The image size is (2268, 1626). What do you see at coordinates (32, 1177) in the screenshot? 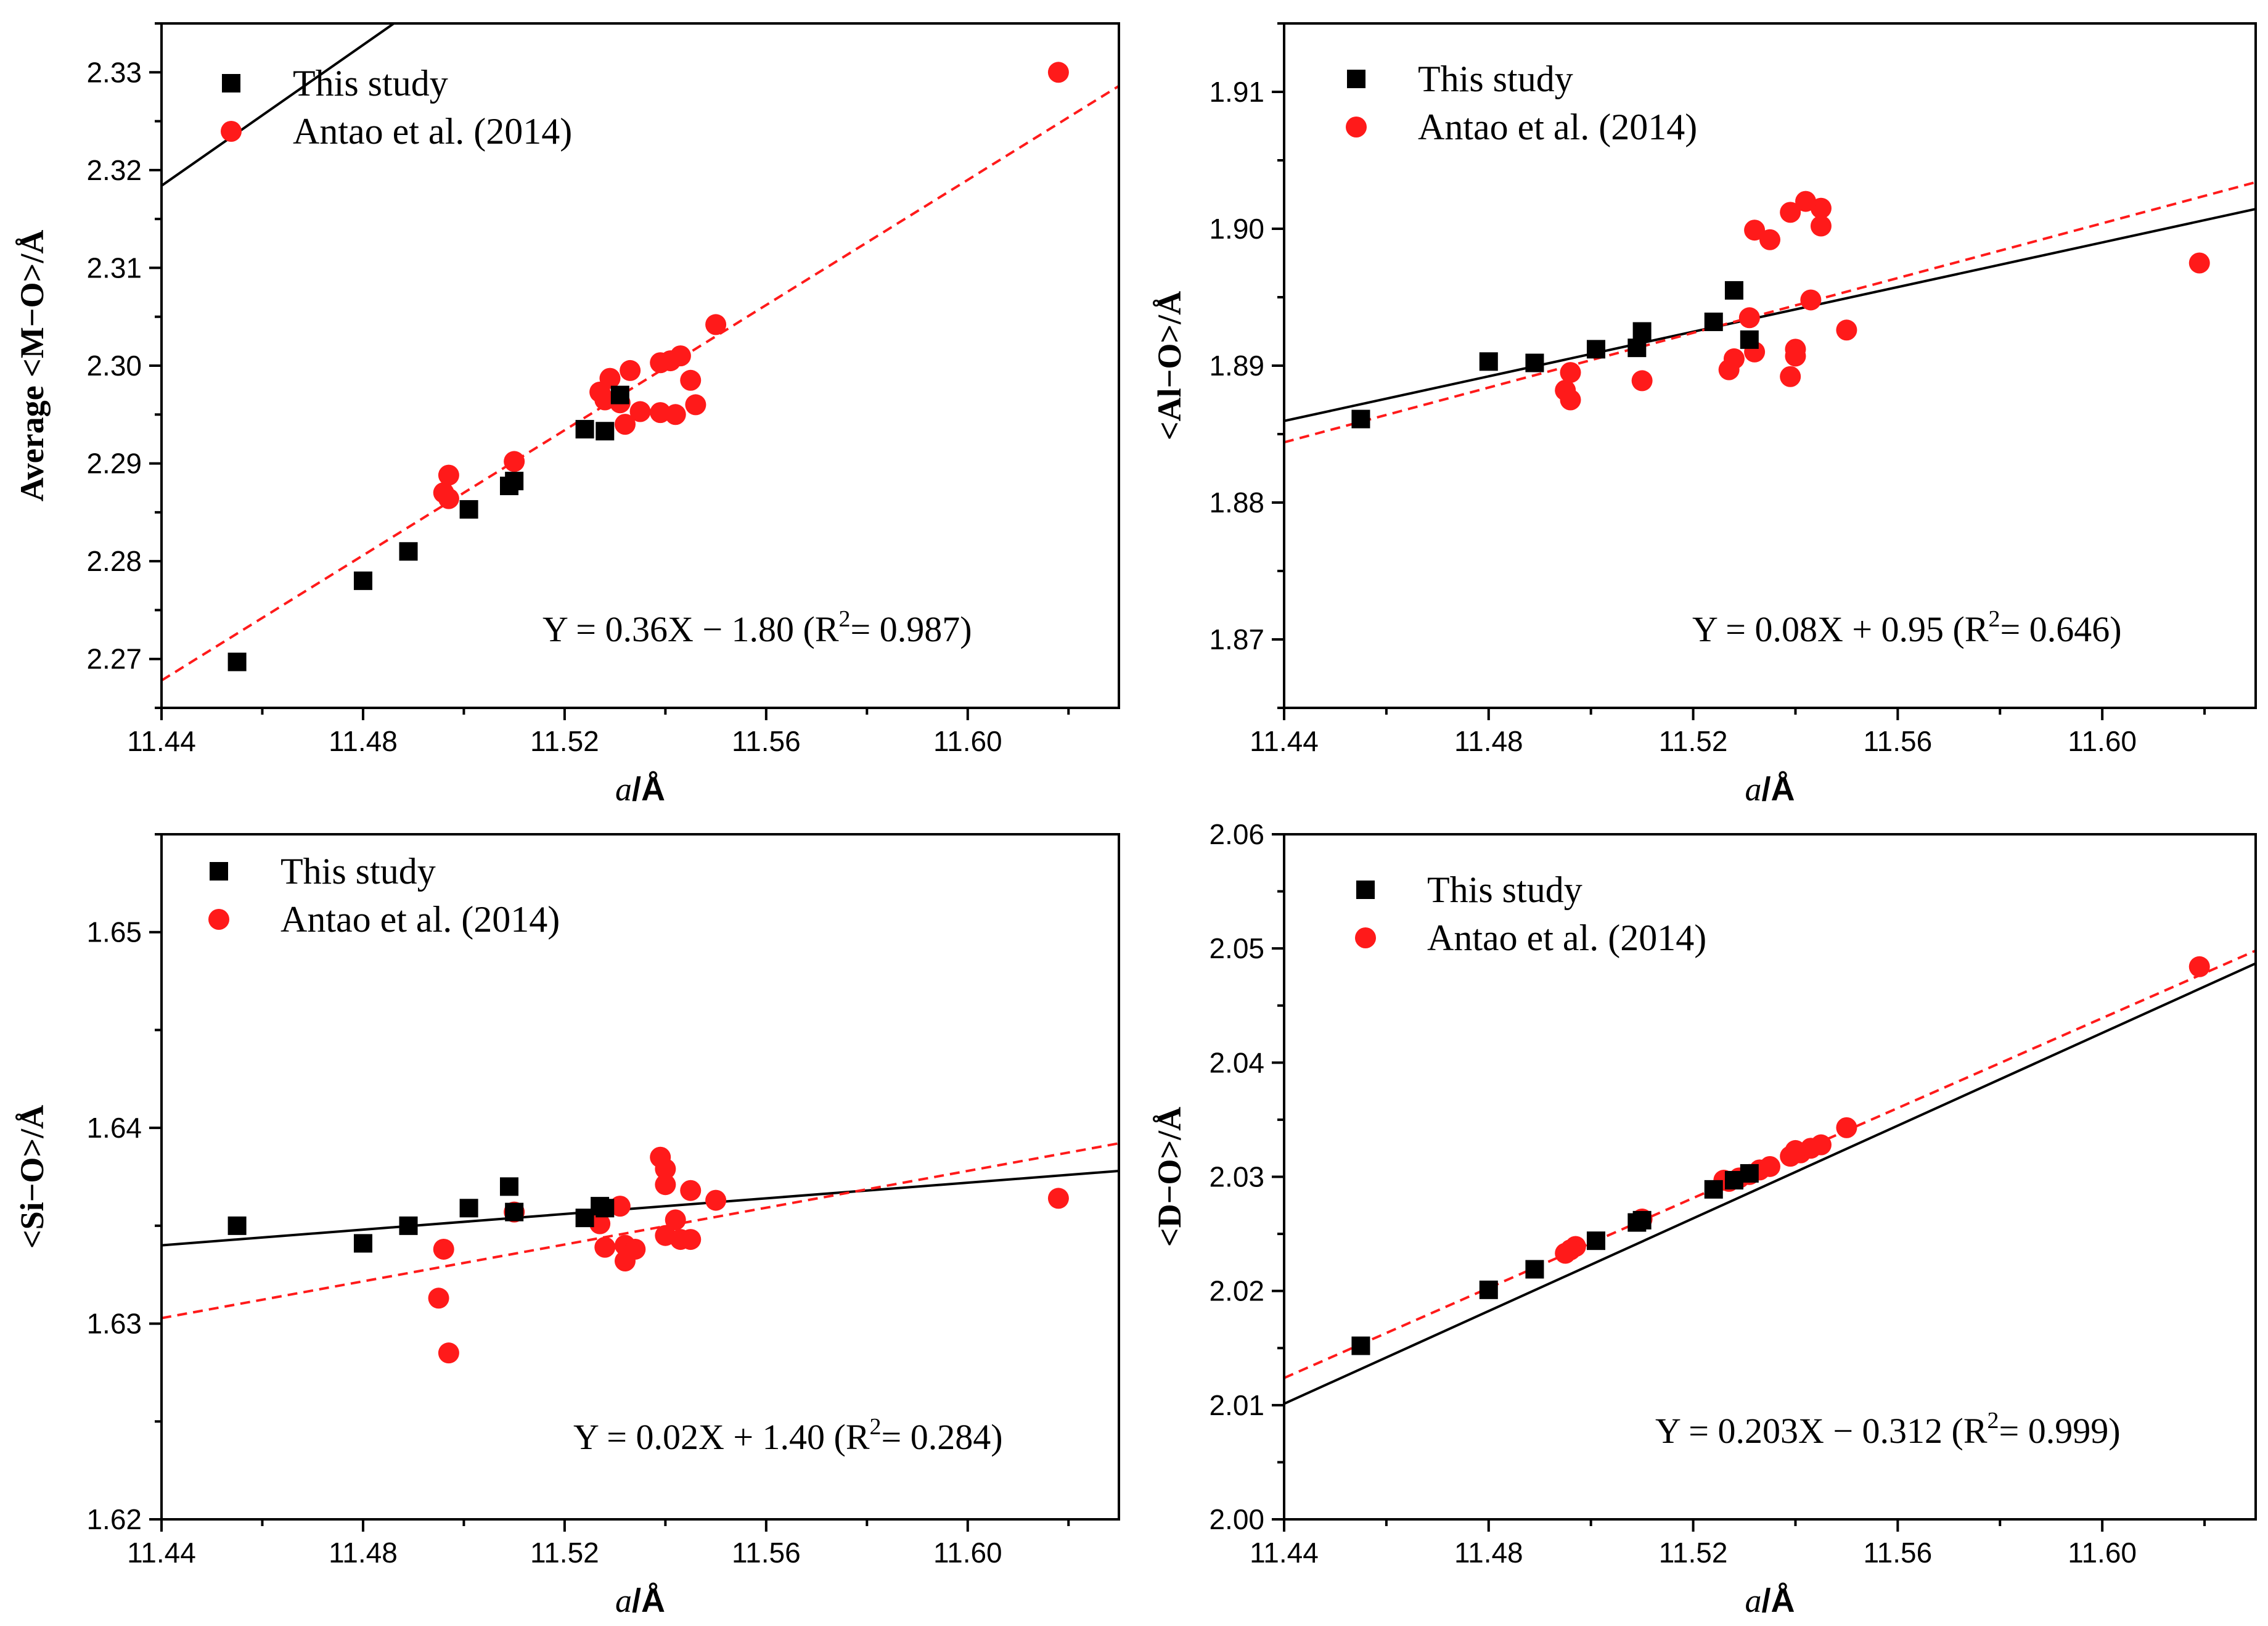
I see `y-axis-label: <Si−O>/Å` at bounding box center [32, 1177].